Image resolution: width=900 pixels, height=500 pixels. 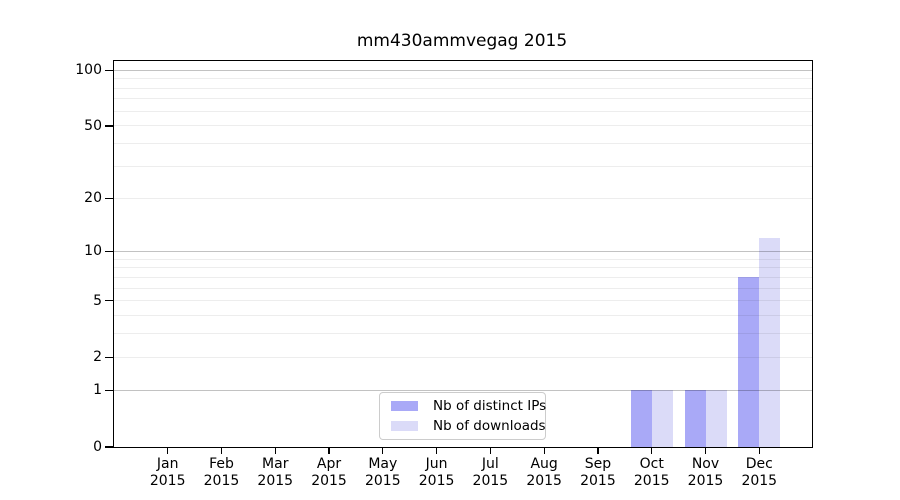 What do you see at coordinates (221, 464) in the screenshot?
I see `month-label: Feb` at bounding box center [221, 464].